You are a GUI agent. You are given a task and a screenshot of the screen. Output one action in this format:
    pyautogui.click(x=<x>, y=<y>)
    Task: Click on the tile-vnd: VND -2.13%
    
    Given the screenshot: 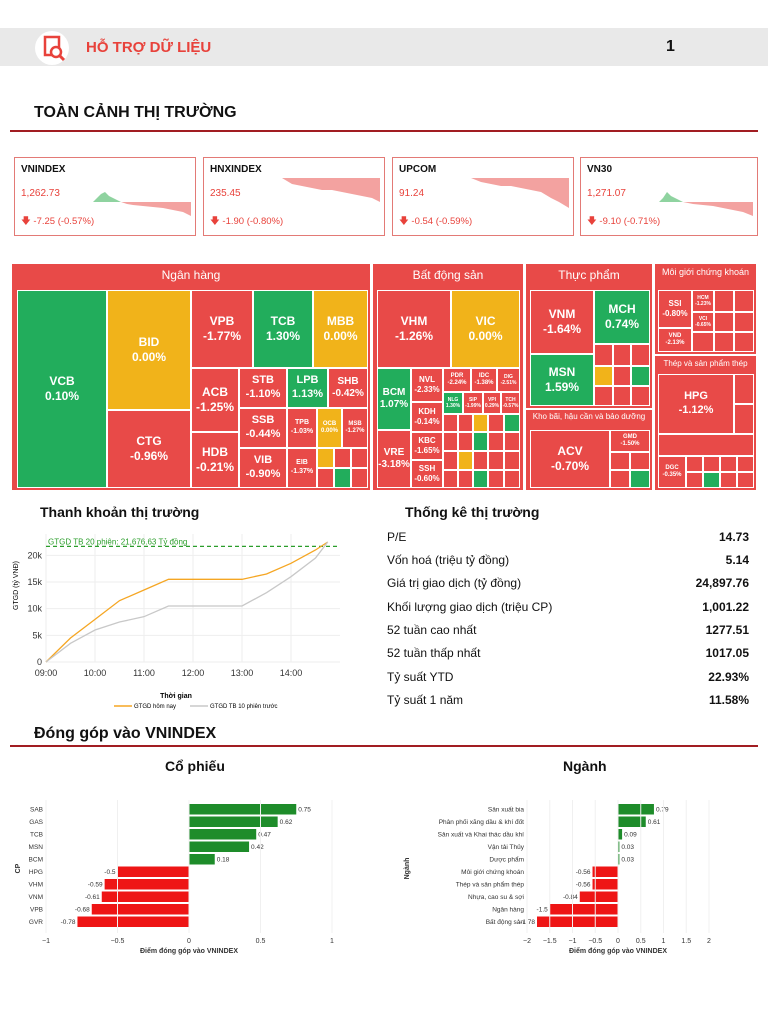 What is the action you would take?
    pyautogui.click(x=675, y=340)
    